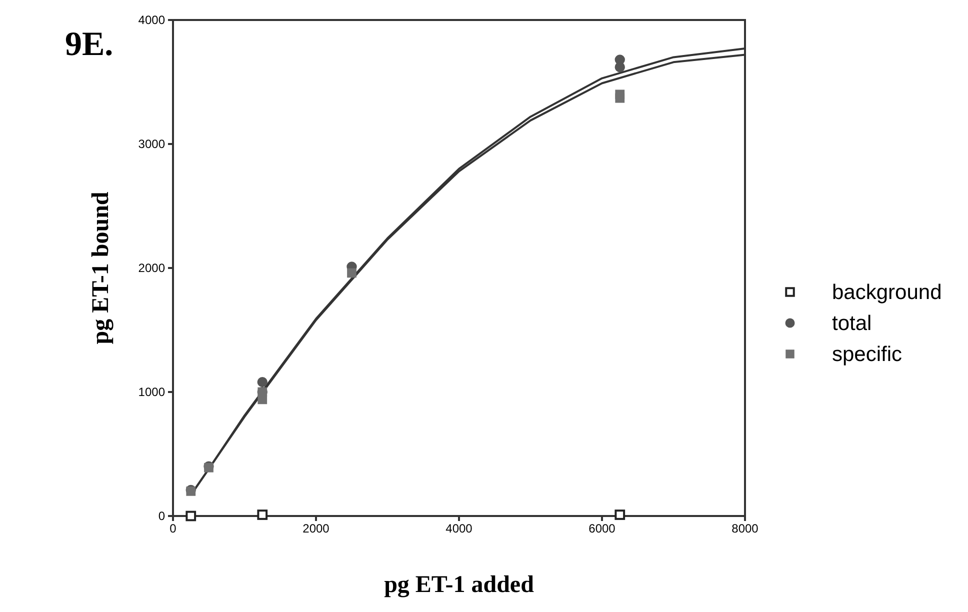 The width and height of the screenshot is (968, 612). Describe the element at coordinates (745, 529) in the screenshot. I see `x-tick-label: 8000` at that location.